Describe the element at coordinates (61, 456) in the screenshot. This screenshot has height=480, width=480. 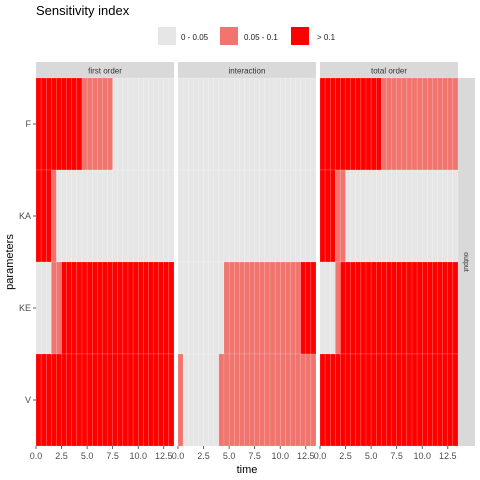
I see `x-tick-label-first-order-1: 2.5` at that location.